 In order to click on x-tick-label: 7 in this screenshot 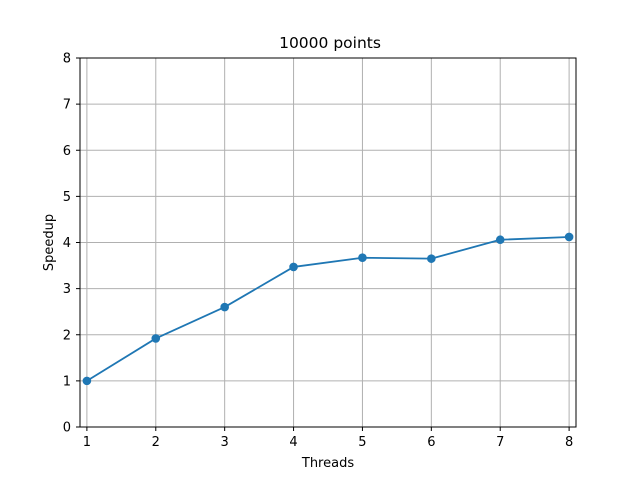, I will do `click(500, 442)`.